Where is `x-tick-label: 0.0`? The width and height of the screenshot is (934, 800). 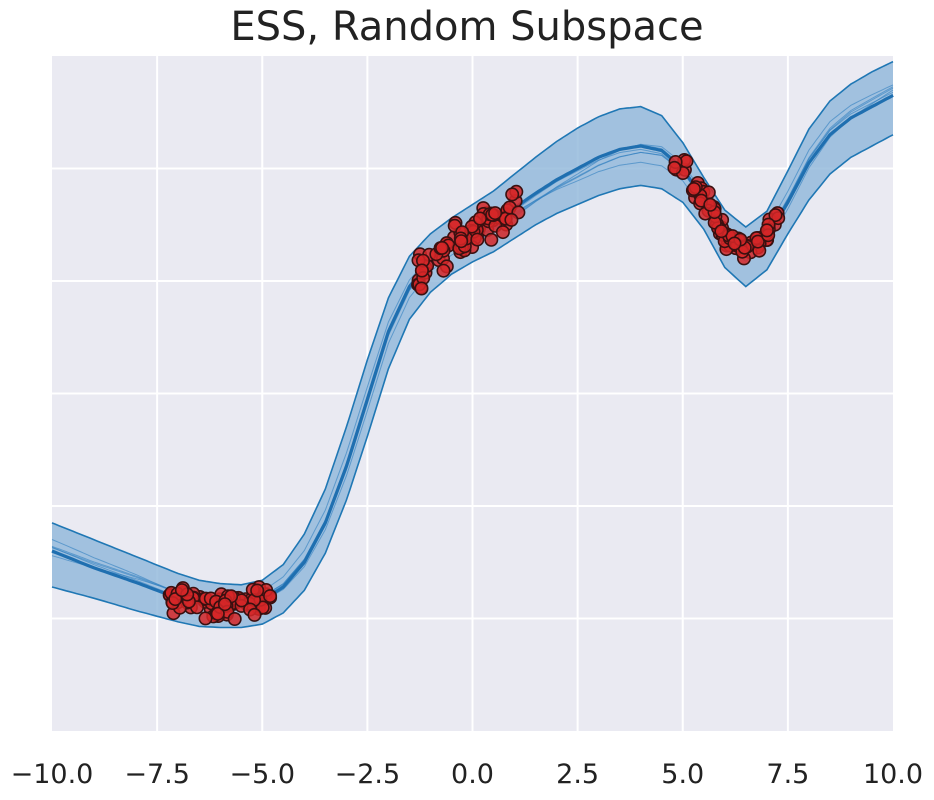 x-tick-label: 0.0 is located at coordinates (472, 774).